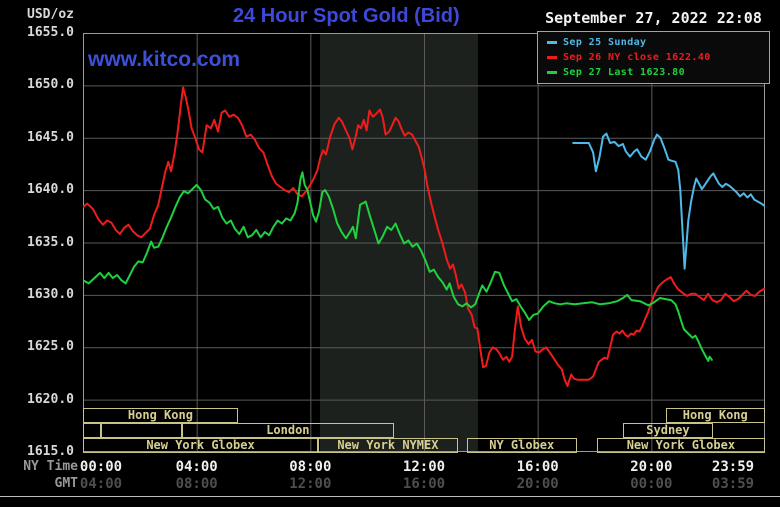  Describe the element at coordinates (624, 72) in the screenshot. I see `legend-label: Sep 27 Last 1623.80` at that location.